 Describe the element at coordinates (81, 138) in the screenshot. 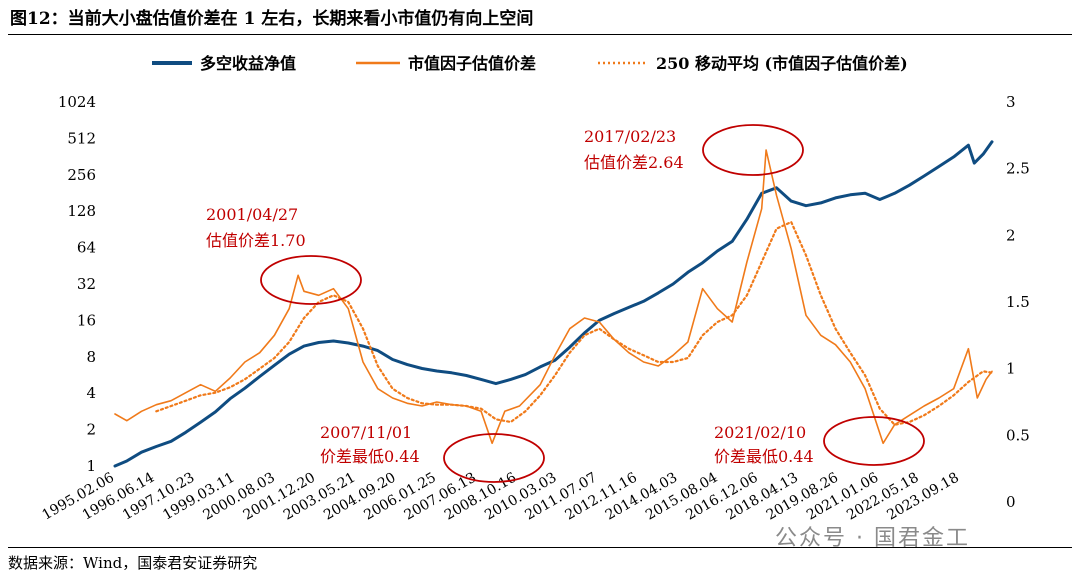

I see `y-left-tick-512: 512` at that location.